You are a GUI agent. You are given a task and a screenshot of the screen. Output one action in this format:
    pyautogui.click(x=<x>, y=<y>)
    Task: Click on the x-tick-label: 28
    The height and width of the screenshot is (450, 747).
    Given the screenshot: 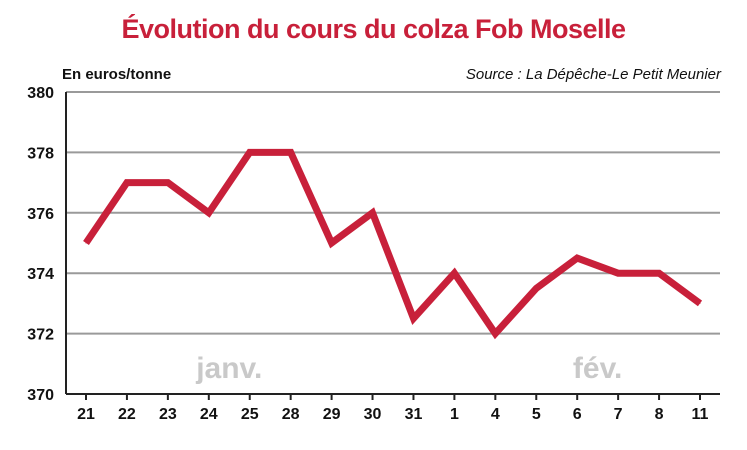 What is the action you would take?
    pyautogui.click(x=291, y=414)
    